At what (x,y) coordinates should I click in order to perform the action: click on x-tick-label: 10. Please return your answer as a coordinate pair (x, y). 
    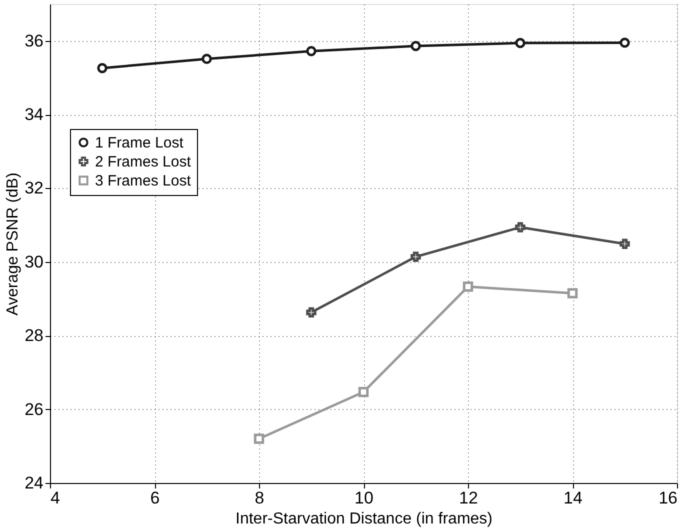
    Looking at the image, I should click on (364, 498).